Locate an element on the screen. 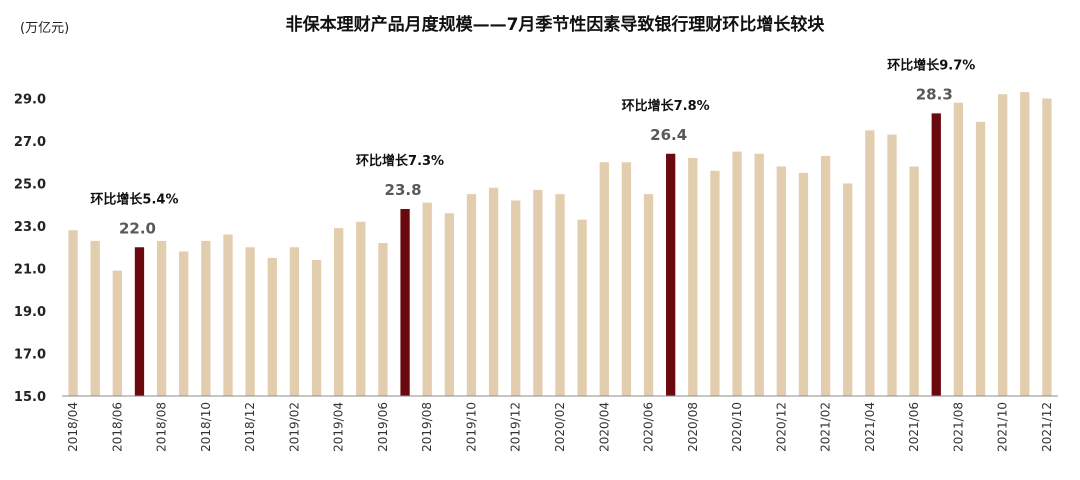 The height and width of the screenshot is (480, 1080). x-tick-label: 2019/12 is located at coordinates (516, 427).